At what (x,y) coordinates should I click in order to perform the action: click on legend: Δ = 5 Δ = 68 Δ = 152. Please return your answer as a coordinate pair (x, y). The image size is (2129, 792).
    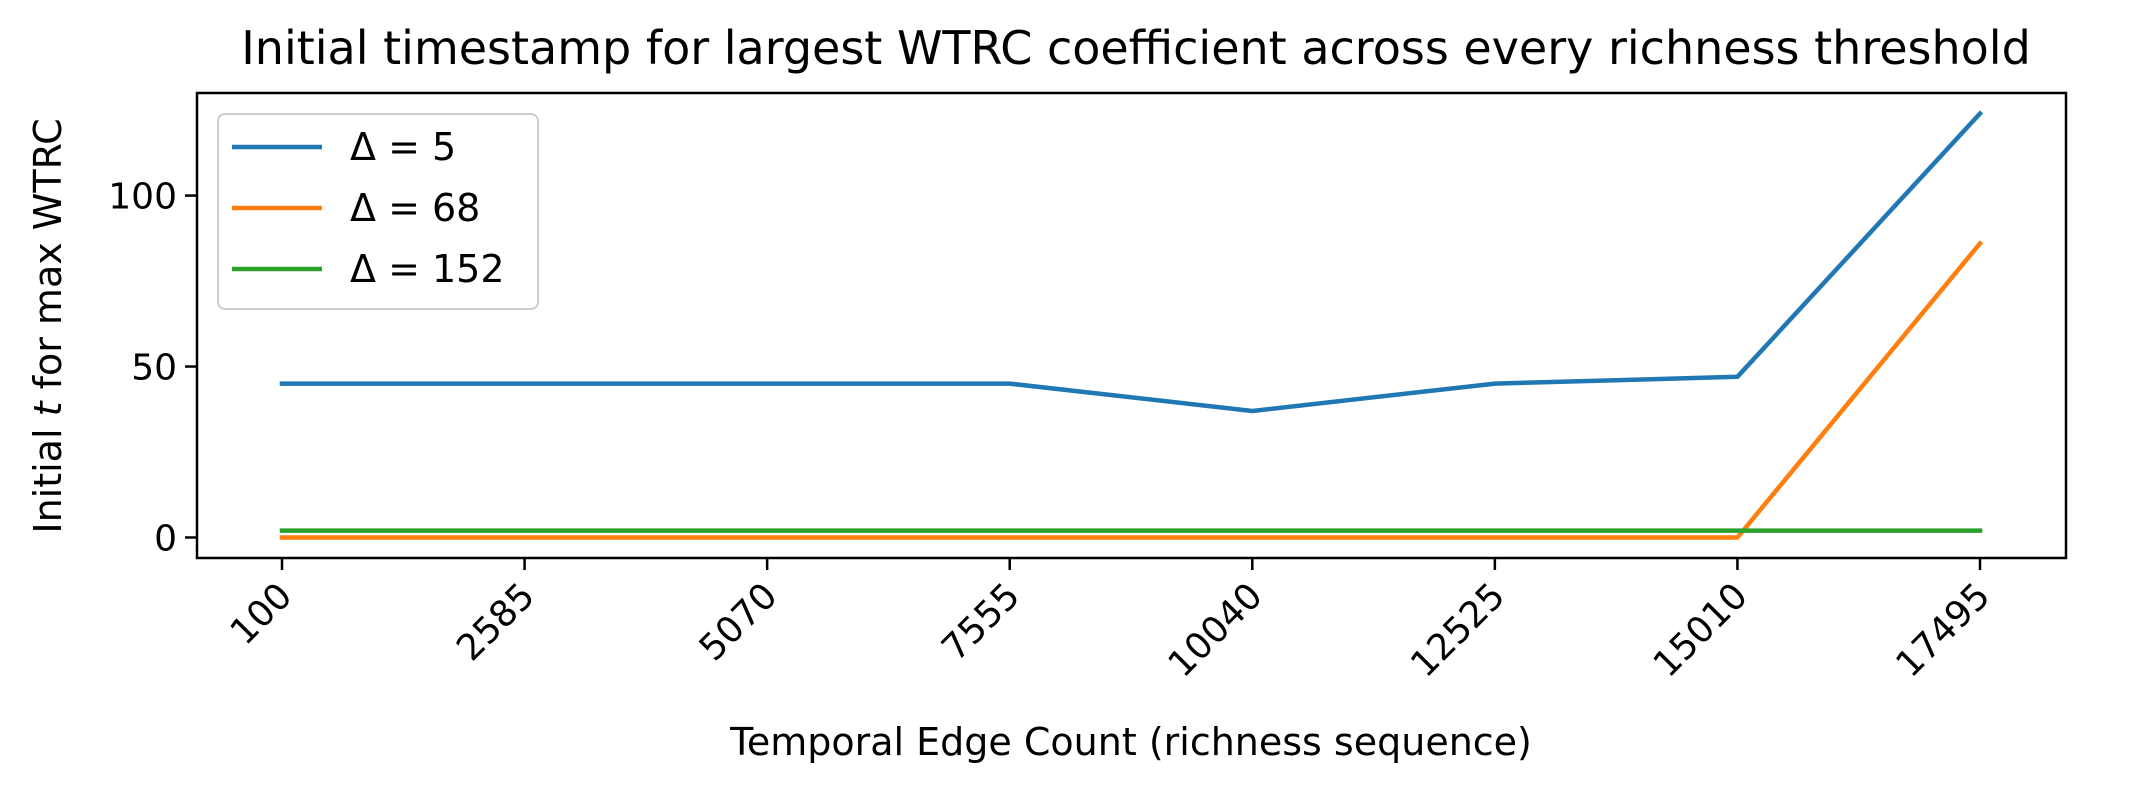
    Looking at the image, I should click on (378, 211).